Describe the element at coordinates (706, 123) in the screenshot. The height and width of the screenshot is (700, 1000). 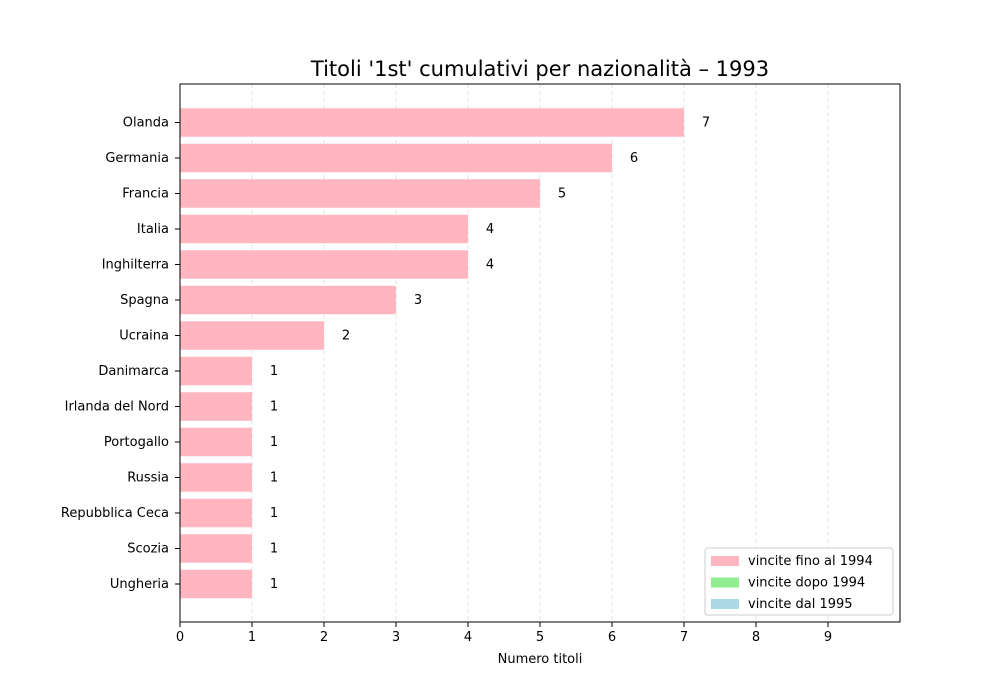
I see `data-label: 7` at that location.